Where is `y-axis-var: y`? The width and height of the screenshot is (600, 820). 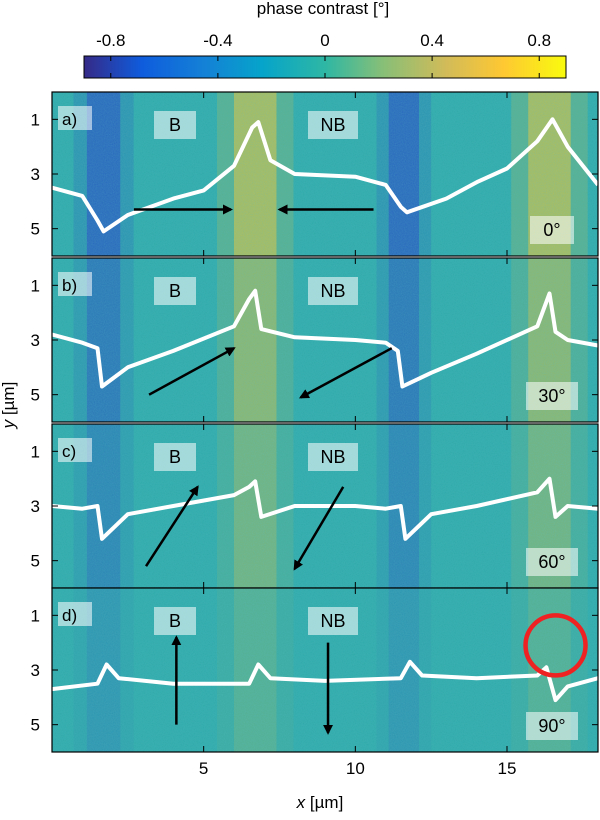
y-axis-var: y is located at coordinates (9, 423).